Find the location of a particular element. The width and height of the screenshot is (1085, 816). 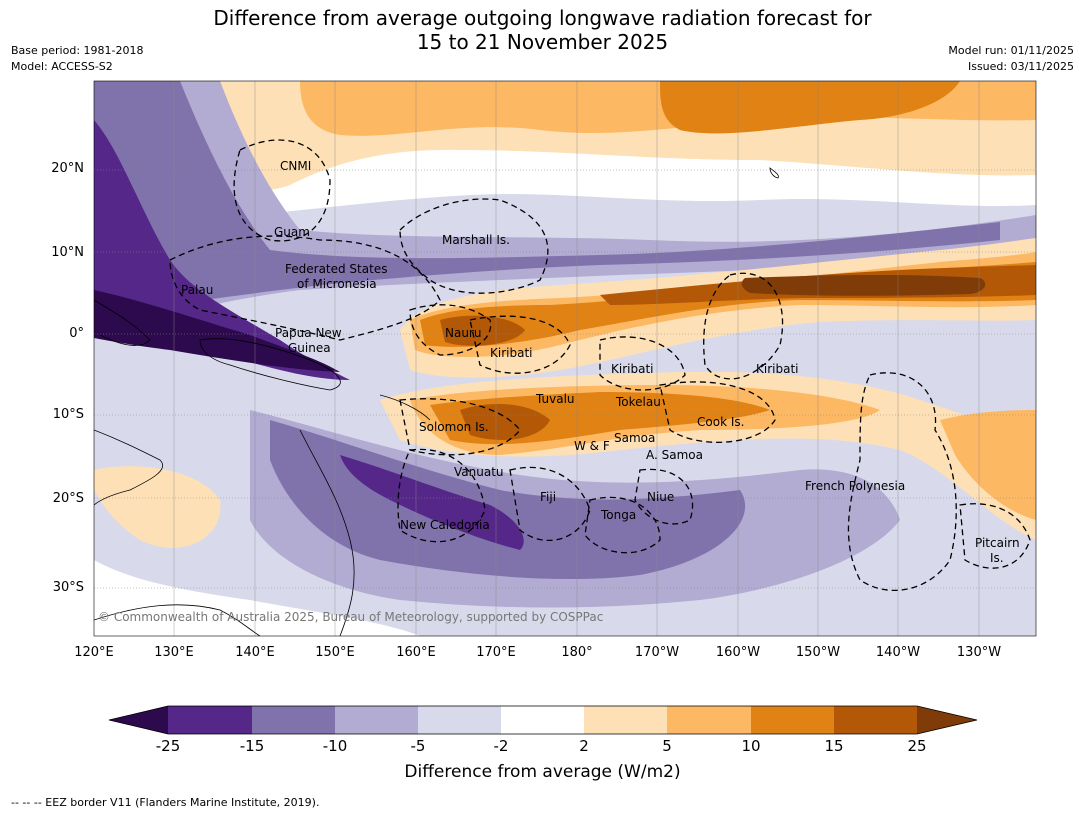

meta-right: Model run: 01/11/2025 Issued: 03/11/2025 is located at coordinates (1011, 59).